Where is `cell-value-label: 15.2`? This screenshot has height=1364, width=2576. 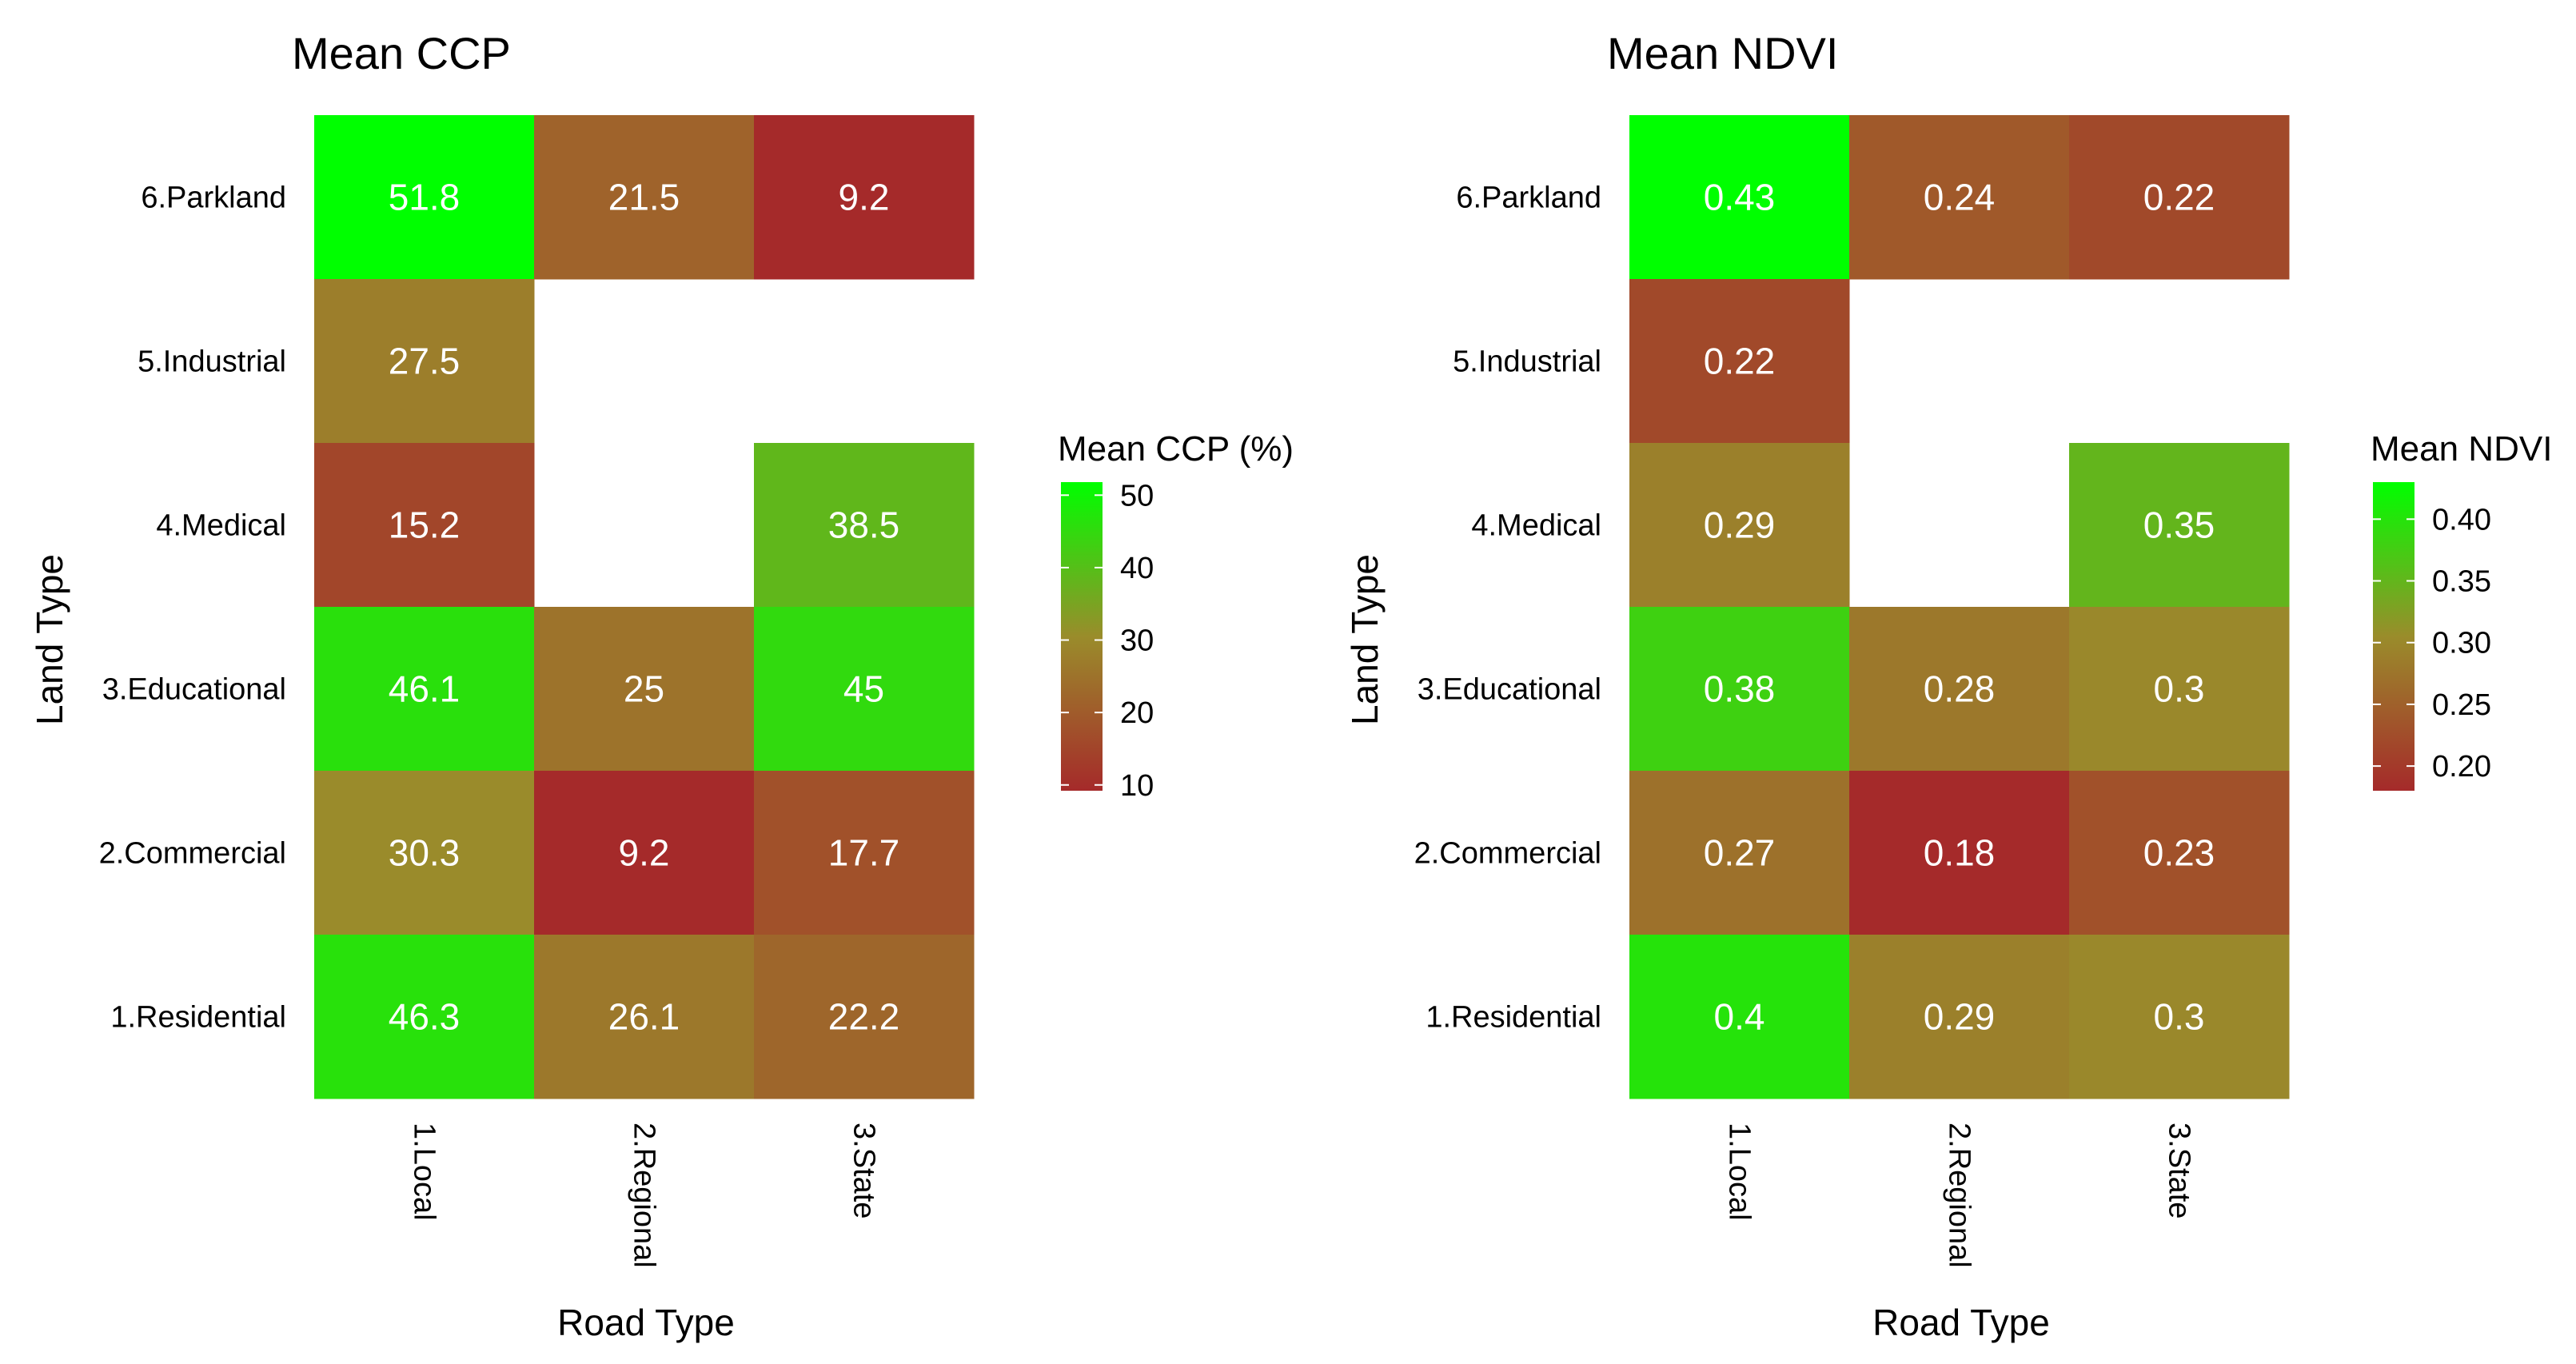 cell-value-label: 15.2 is located at coordinates (425, 525).